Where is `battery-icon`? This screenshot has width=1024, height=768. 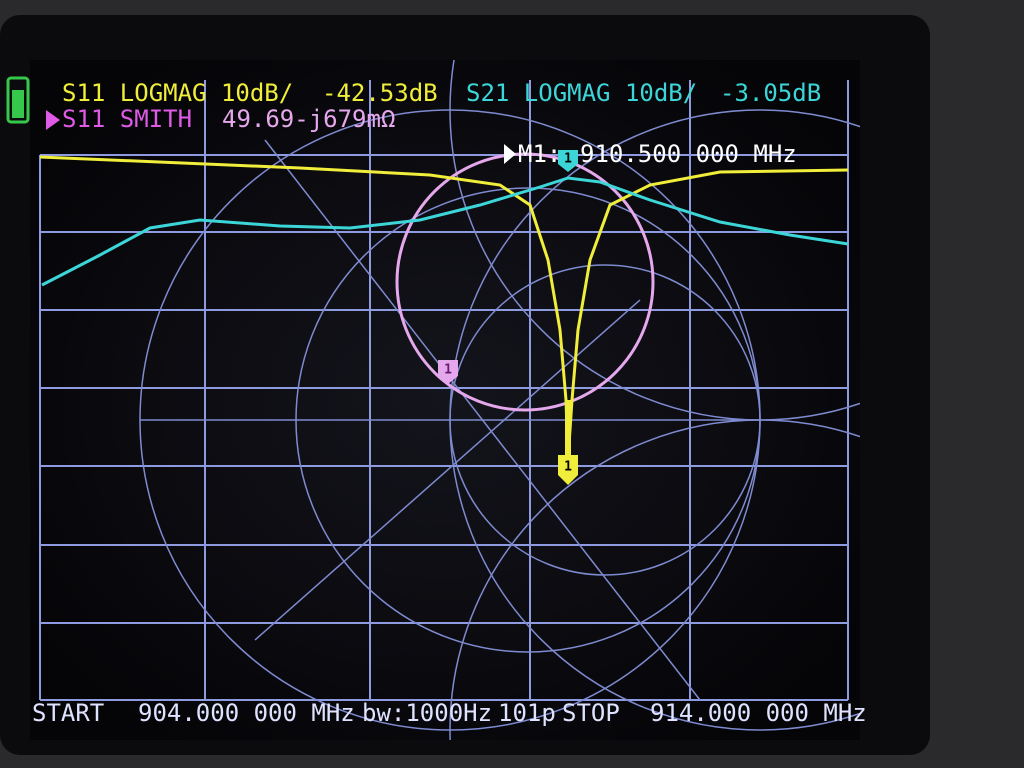 battery-icon is located at coordinates (18, 100).